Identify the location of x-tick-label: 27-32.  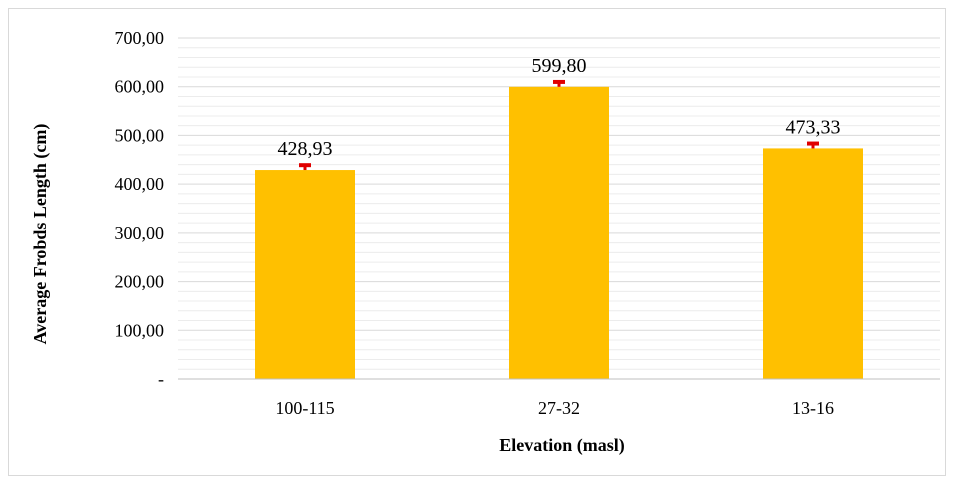
(559, 408).